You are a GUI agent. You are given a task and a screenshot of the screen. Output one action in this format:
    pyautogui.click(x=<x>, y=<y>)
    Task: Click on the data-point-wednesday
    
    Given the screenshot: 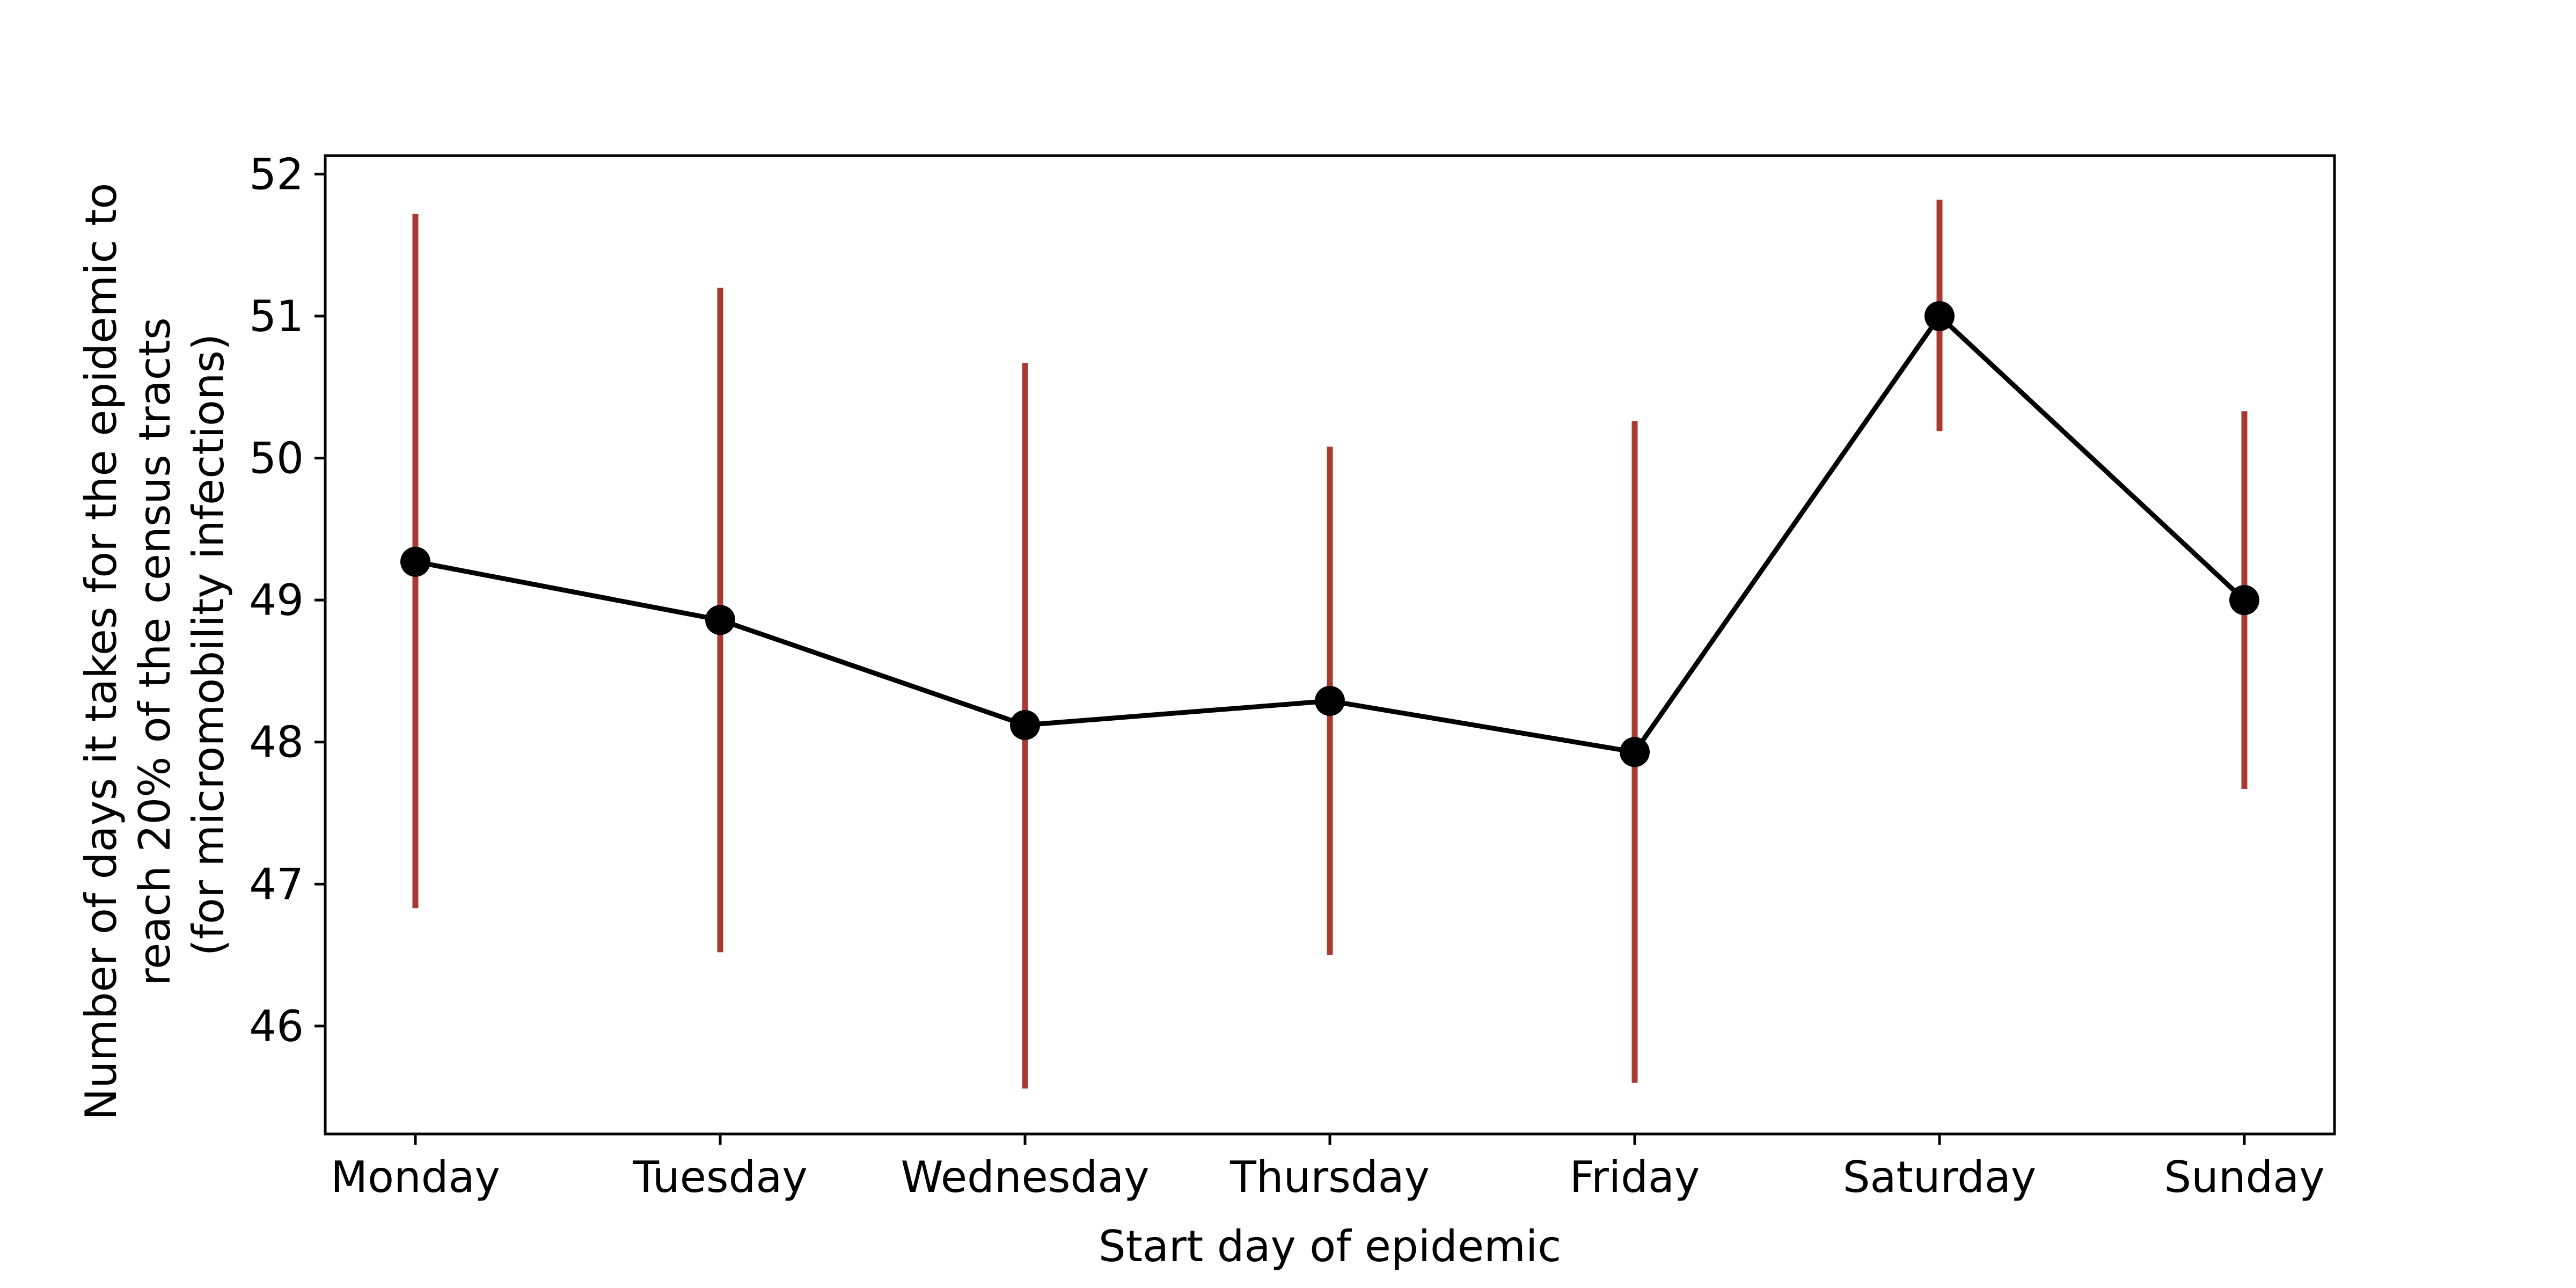 What is the action you would take?
    pyautogui.click(x=1025, y=724)
    